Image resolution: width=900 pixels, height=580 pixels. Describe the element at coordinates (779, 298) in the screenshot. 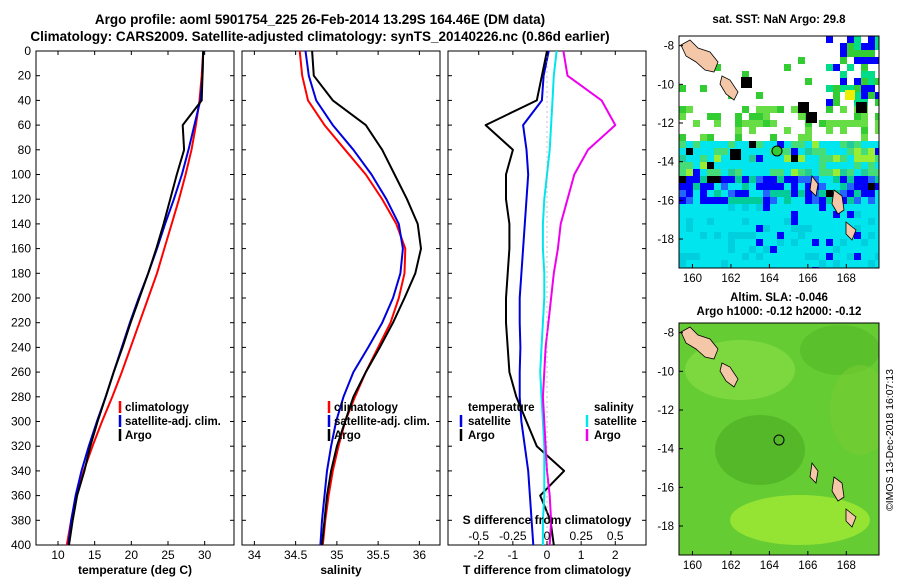

I see `sla-map-title-1: Altim. SLA: -0.046` at that location.